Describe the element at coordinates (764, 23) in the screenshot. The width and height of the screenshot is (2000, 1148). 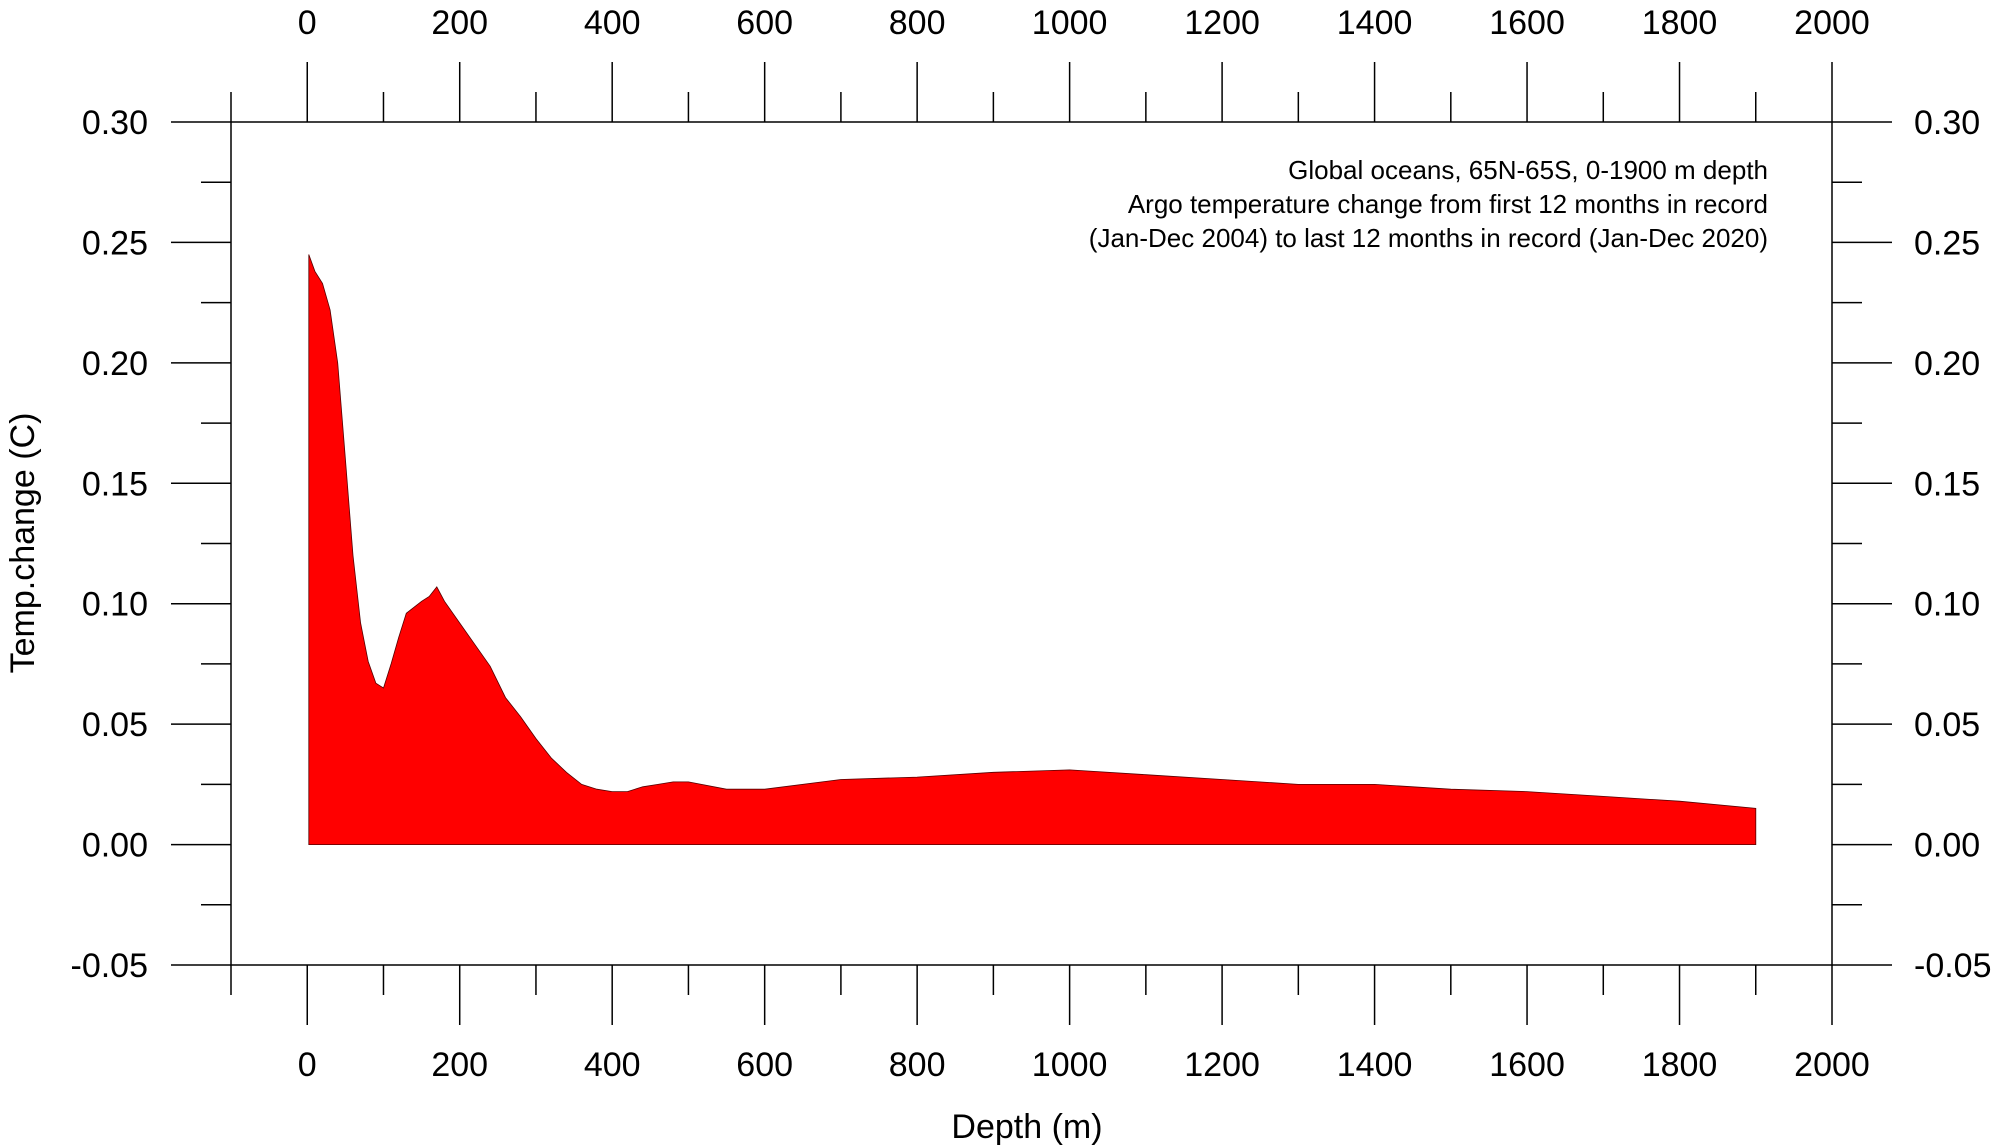
I see `x-tick-label-top: 600` at that location.